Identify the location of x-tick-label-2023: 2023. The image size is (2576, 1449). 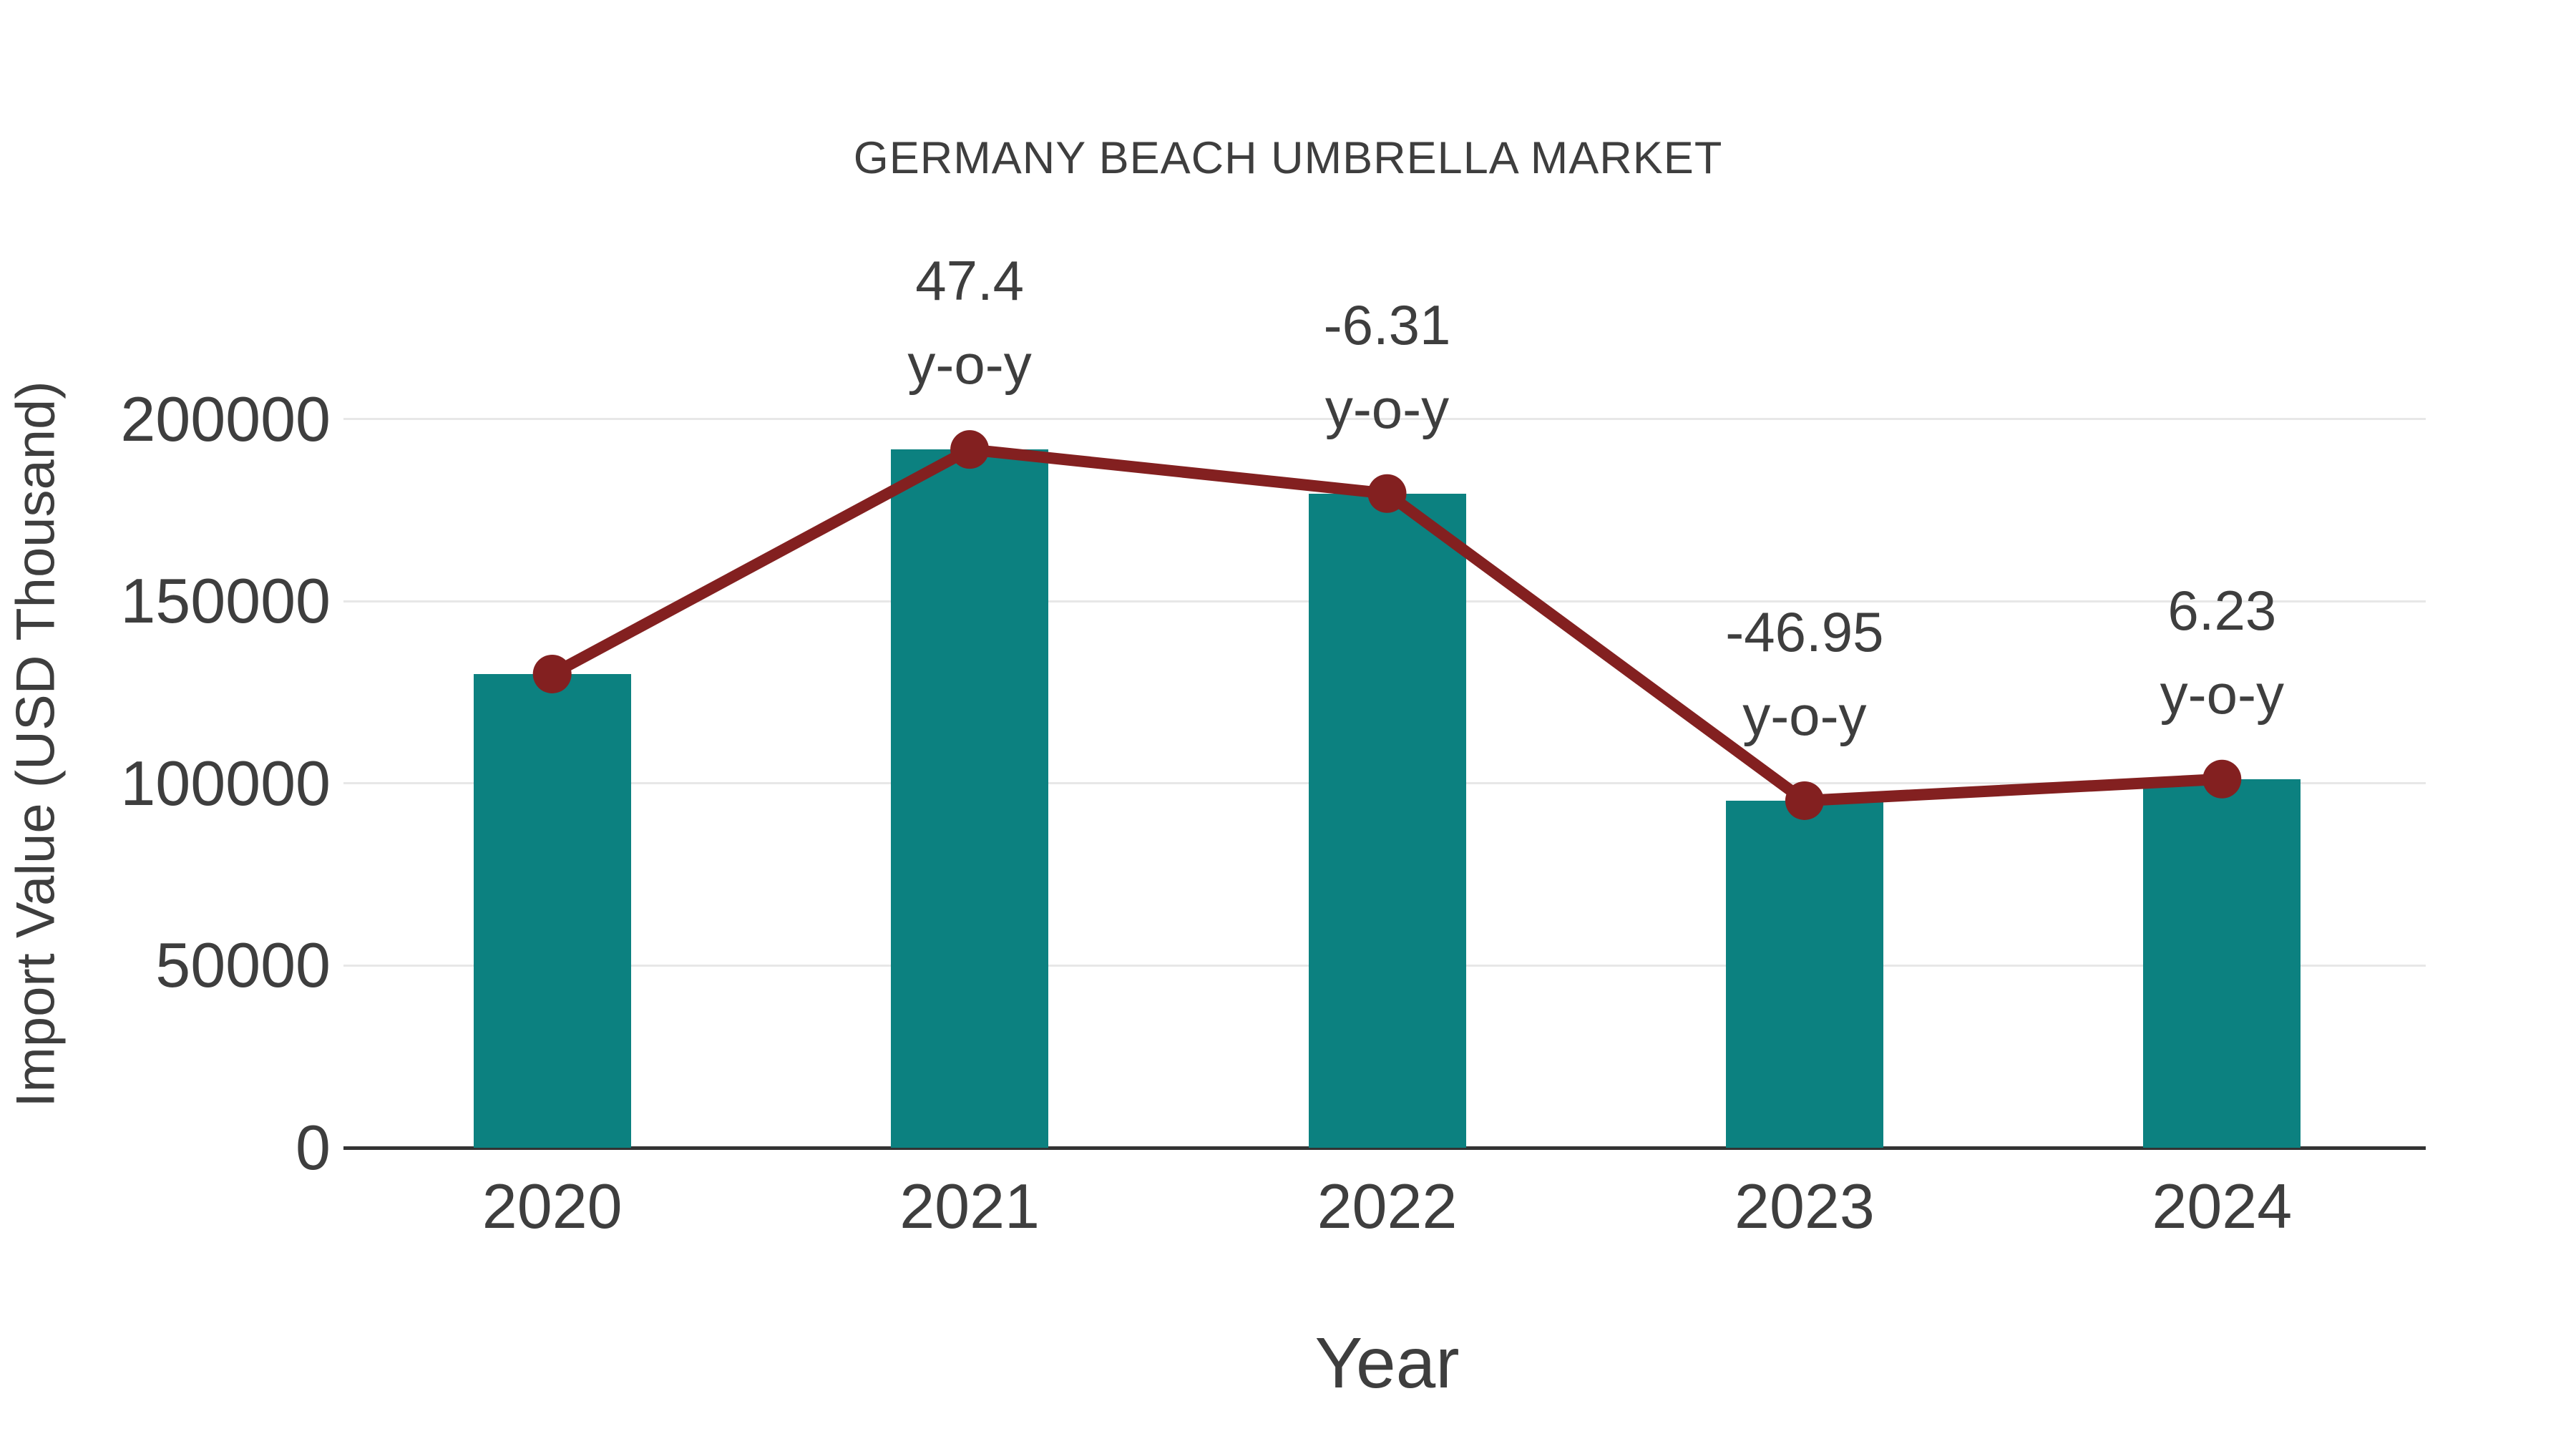
(1805, 1206).